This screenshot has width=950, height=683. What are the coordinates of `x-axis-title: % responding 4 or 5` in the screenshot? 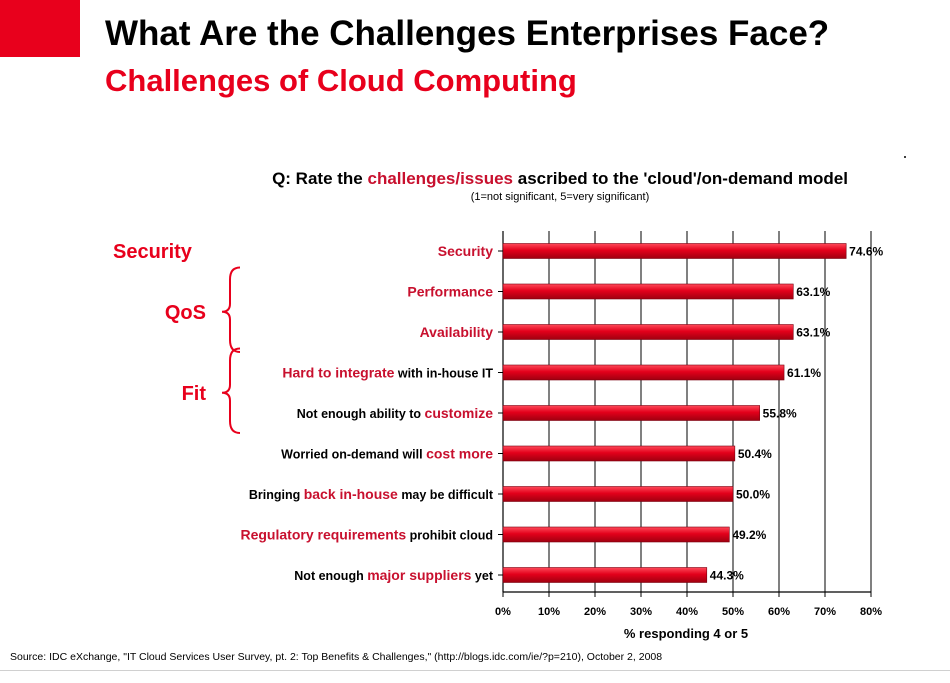 It's located at (686, 633).